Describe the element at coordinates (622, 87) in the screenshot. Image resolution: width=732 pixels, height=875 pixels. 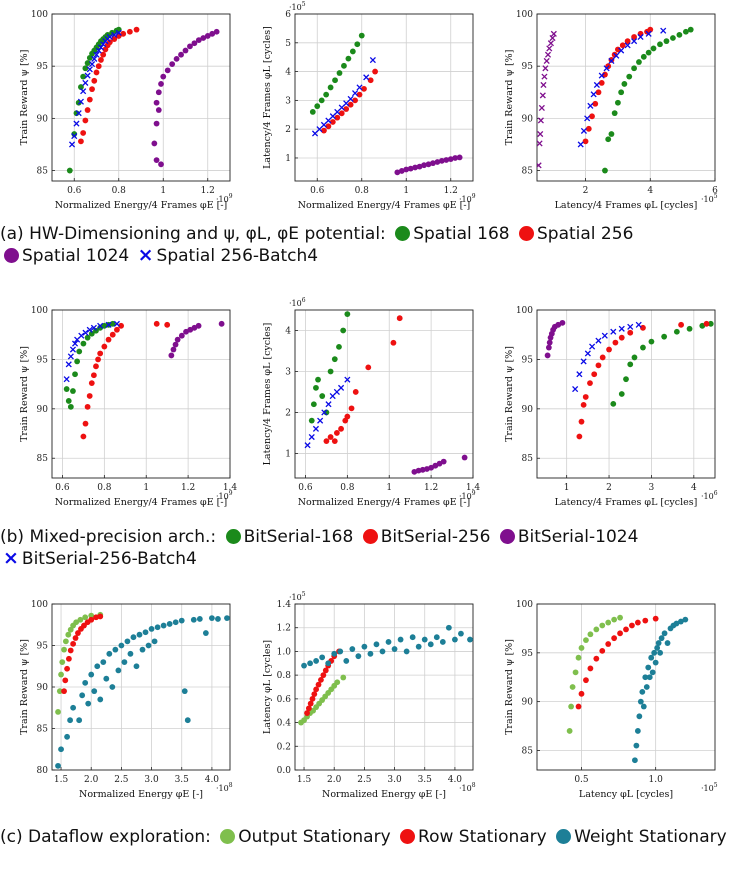
I see `series-spatial-256-batch4` at that location.